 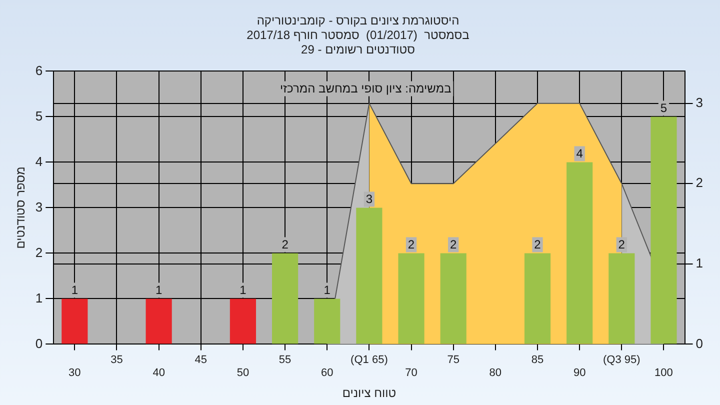 I want to click on y-tick-label: 1, so click(x=39, y=298).